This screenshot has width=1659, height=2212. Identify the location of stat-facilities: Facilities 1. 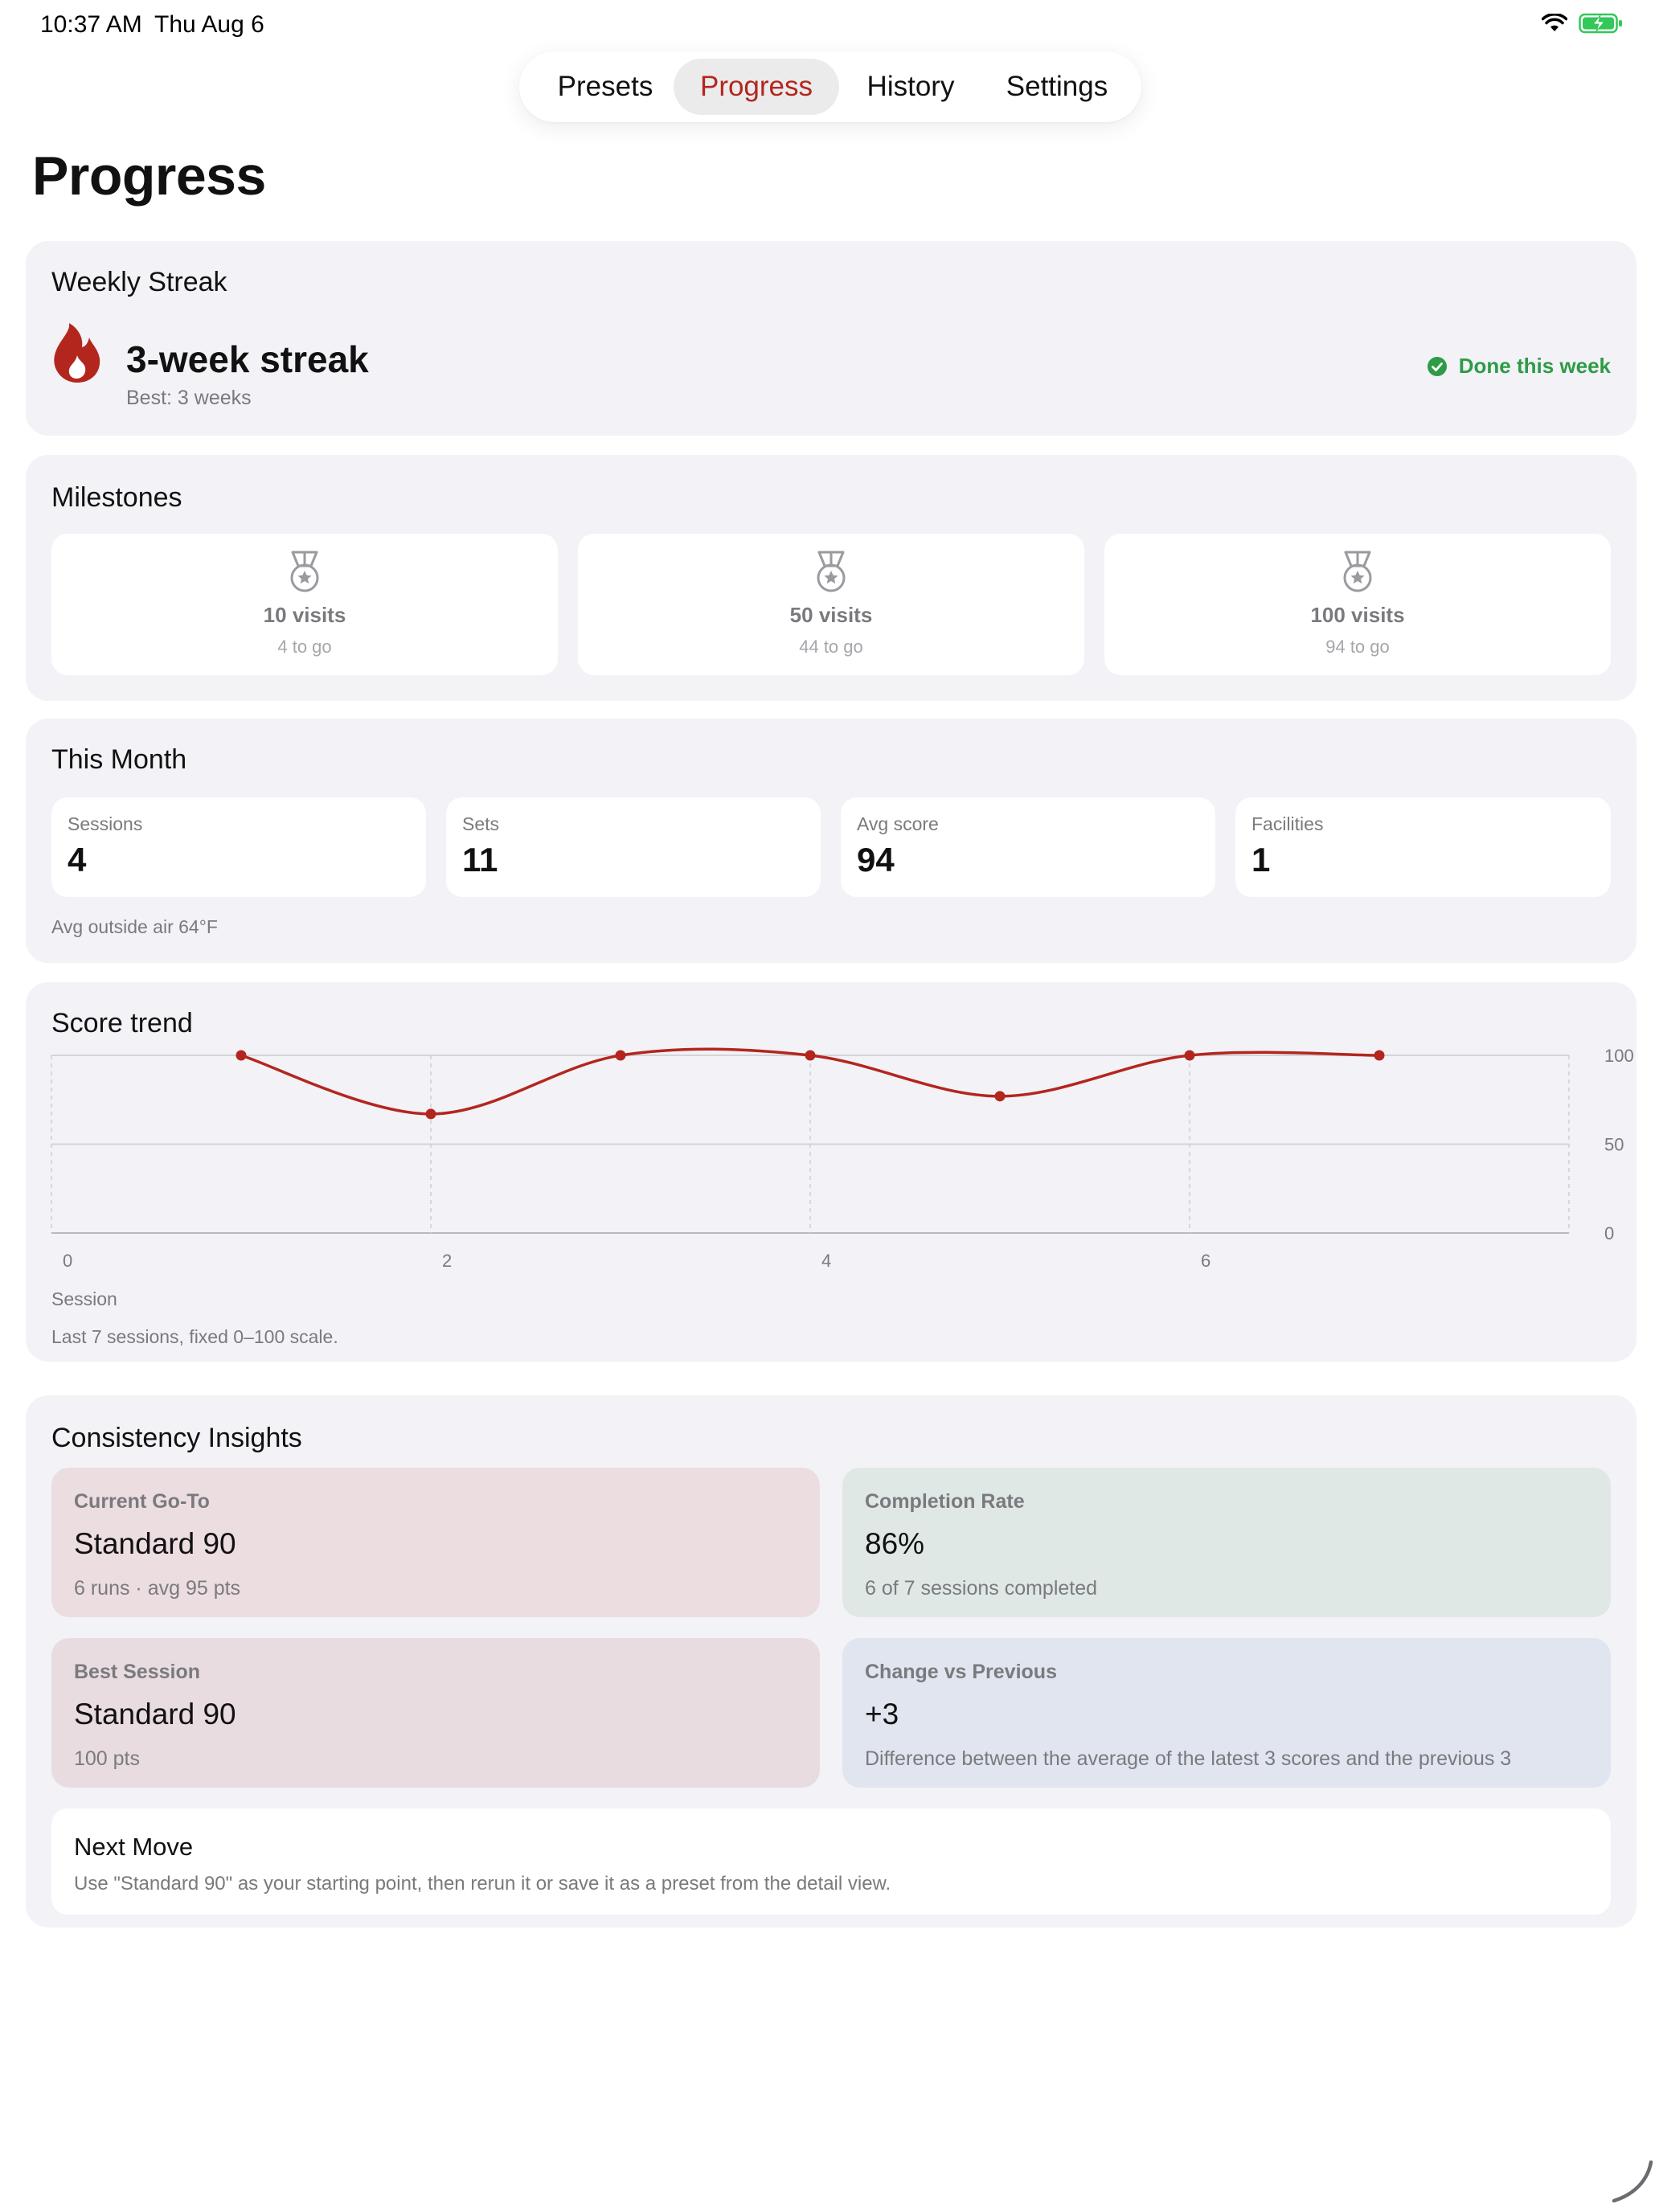
(1423, 847).